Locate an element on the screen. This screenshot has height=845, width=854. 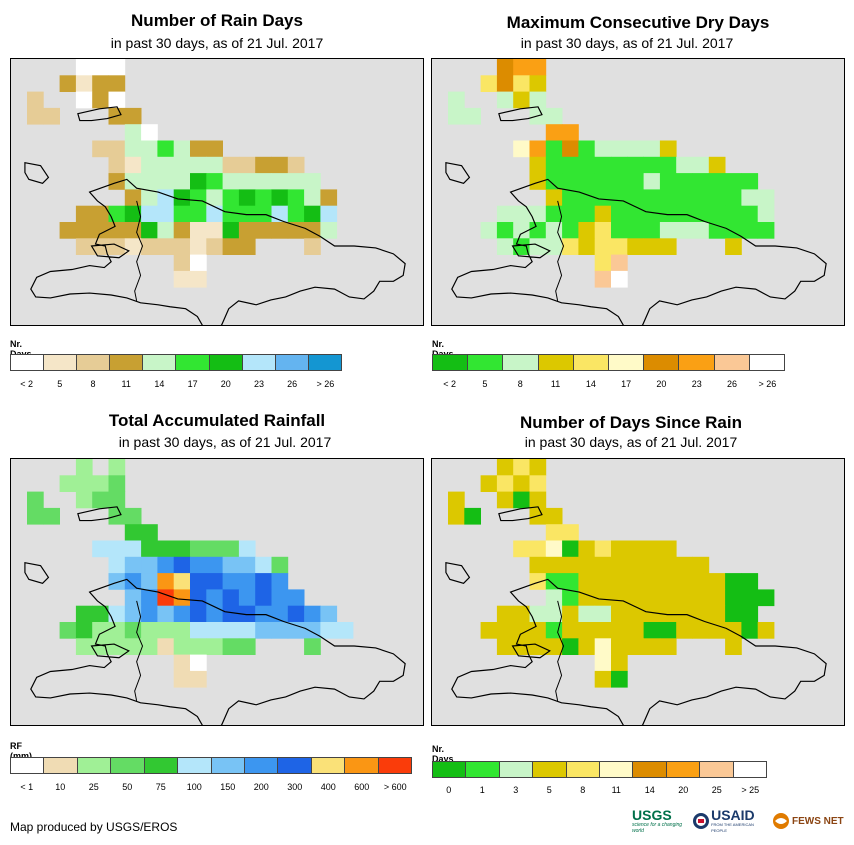
legend-label: < 2 is located at coordinates (26, 384).